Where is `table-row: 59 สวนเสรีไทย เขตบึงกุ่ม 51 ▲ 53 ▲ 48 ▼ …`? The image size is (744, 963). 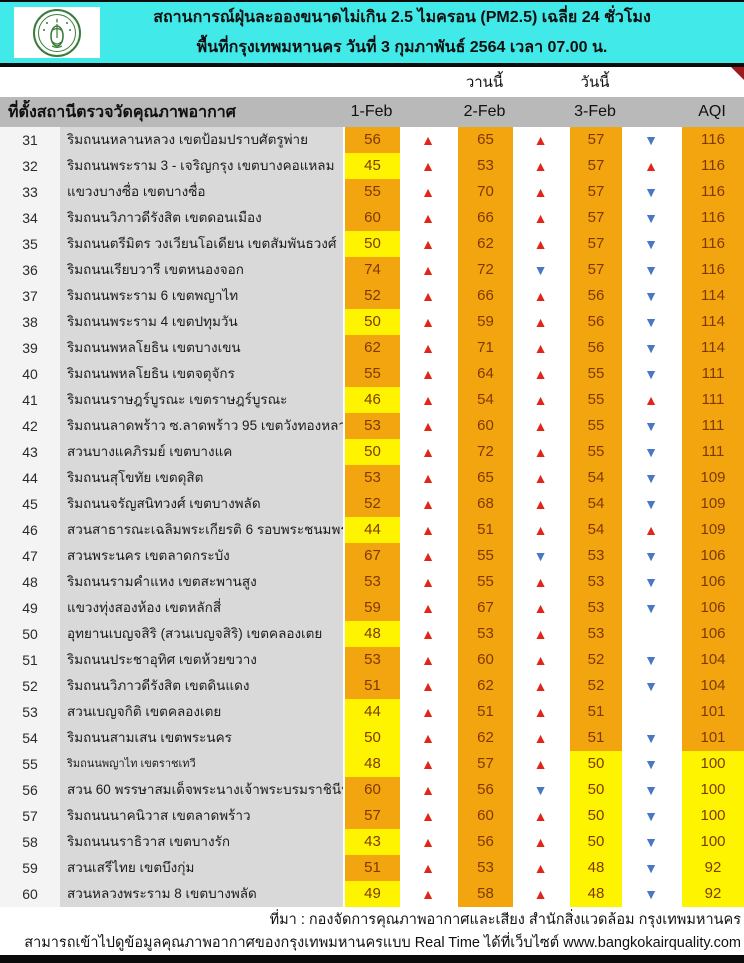
table-row: 59 สวนเสรีไทย เขตบึงกุ่ม 51 ▲ 53 ▲ 48 ▼ … is located at coordinates (372, 868).